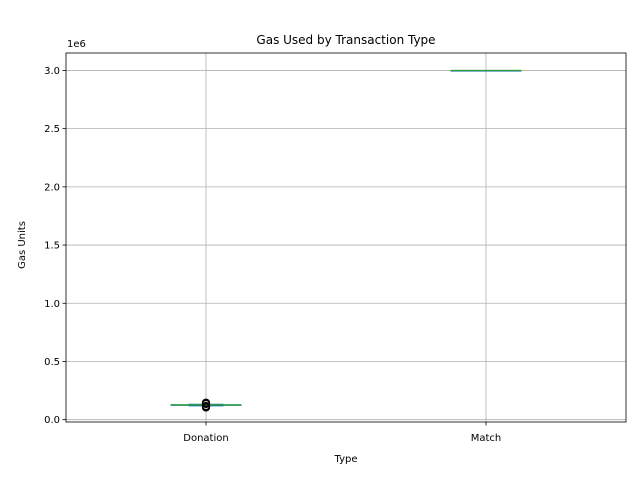 The image size is (640, 480). What do you see at coordinates (76, 44) in the screenshot?
I see `y-axis-offset-text: 1e6` at bounding box center [76, 44].